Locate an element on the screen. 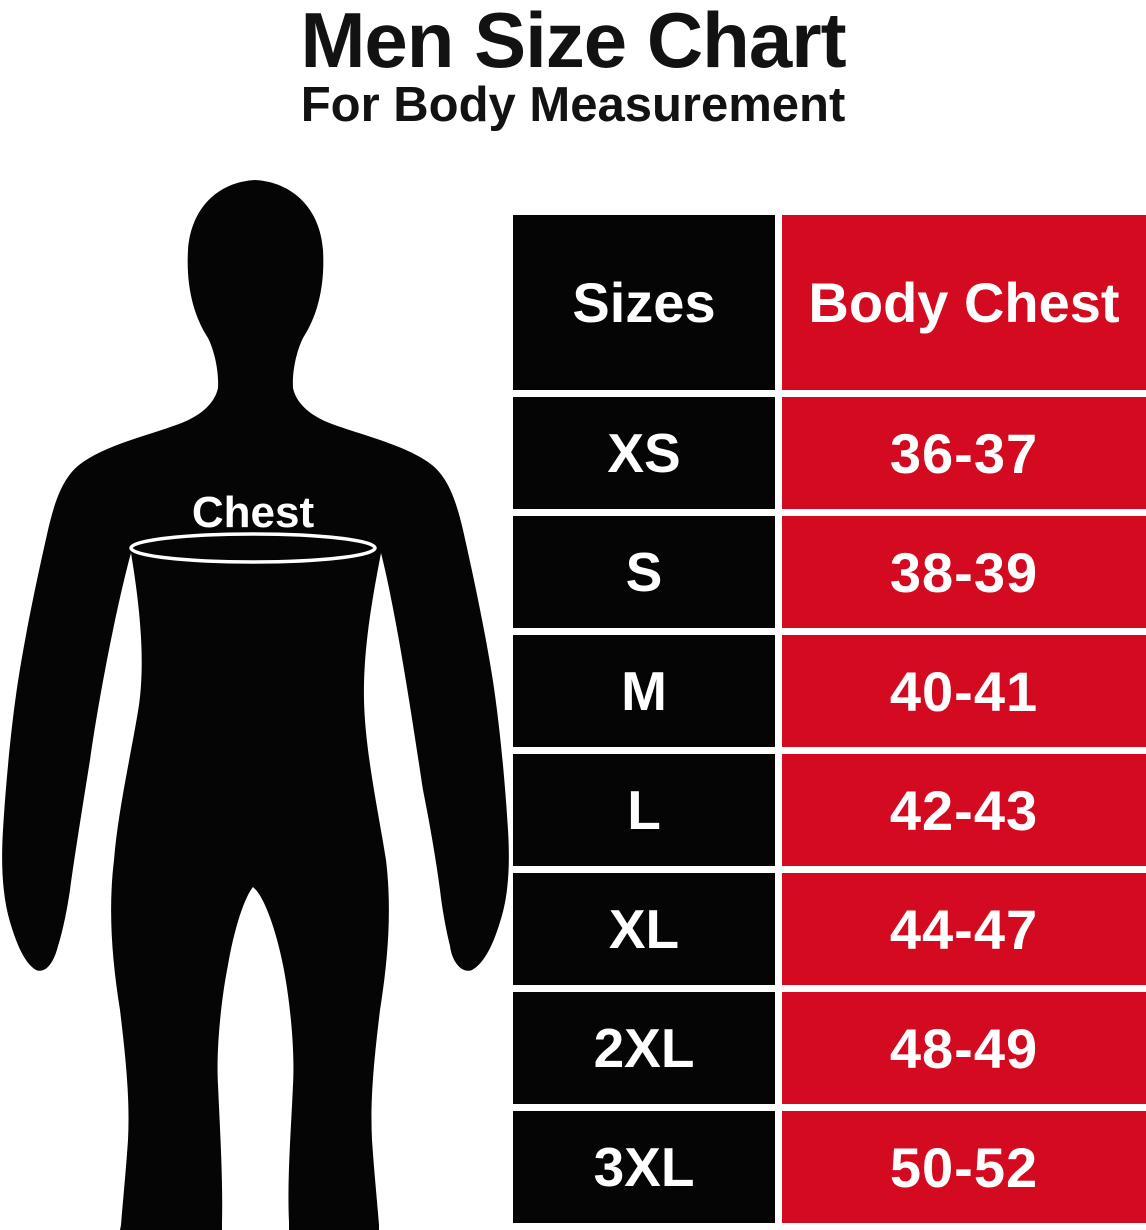 The width and height of the screenshot is (1146, 1230). size-cell-2xl: 2XL is located at coordinates (644, 1048).